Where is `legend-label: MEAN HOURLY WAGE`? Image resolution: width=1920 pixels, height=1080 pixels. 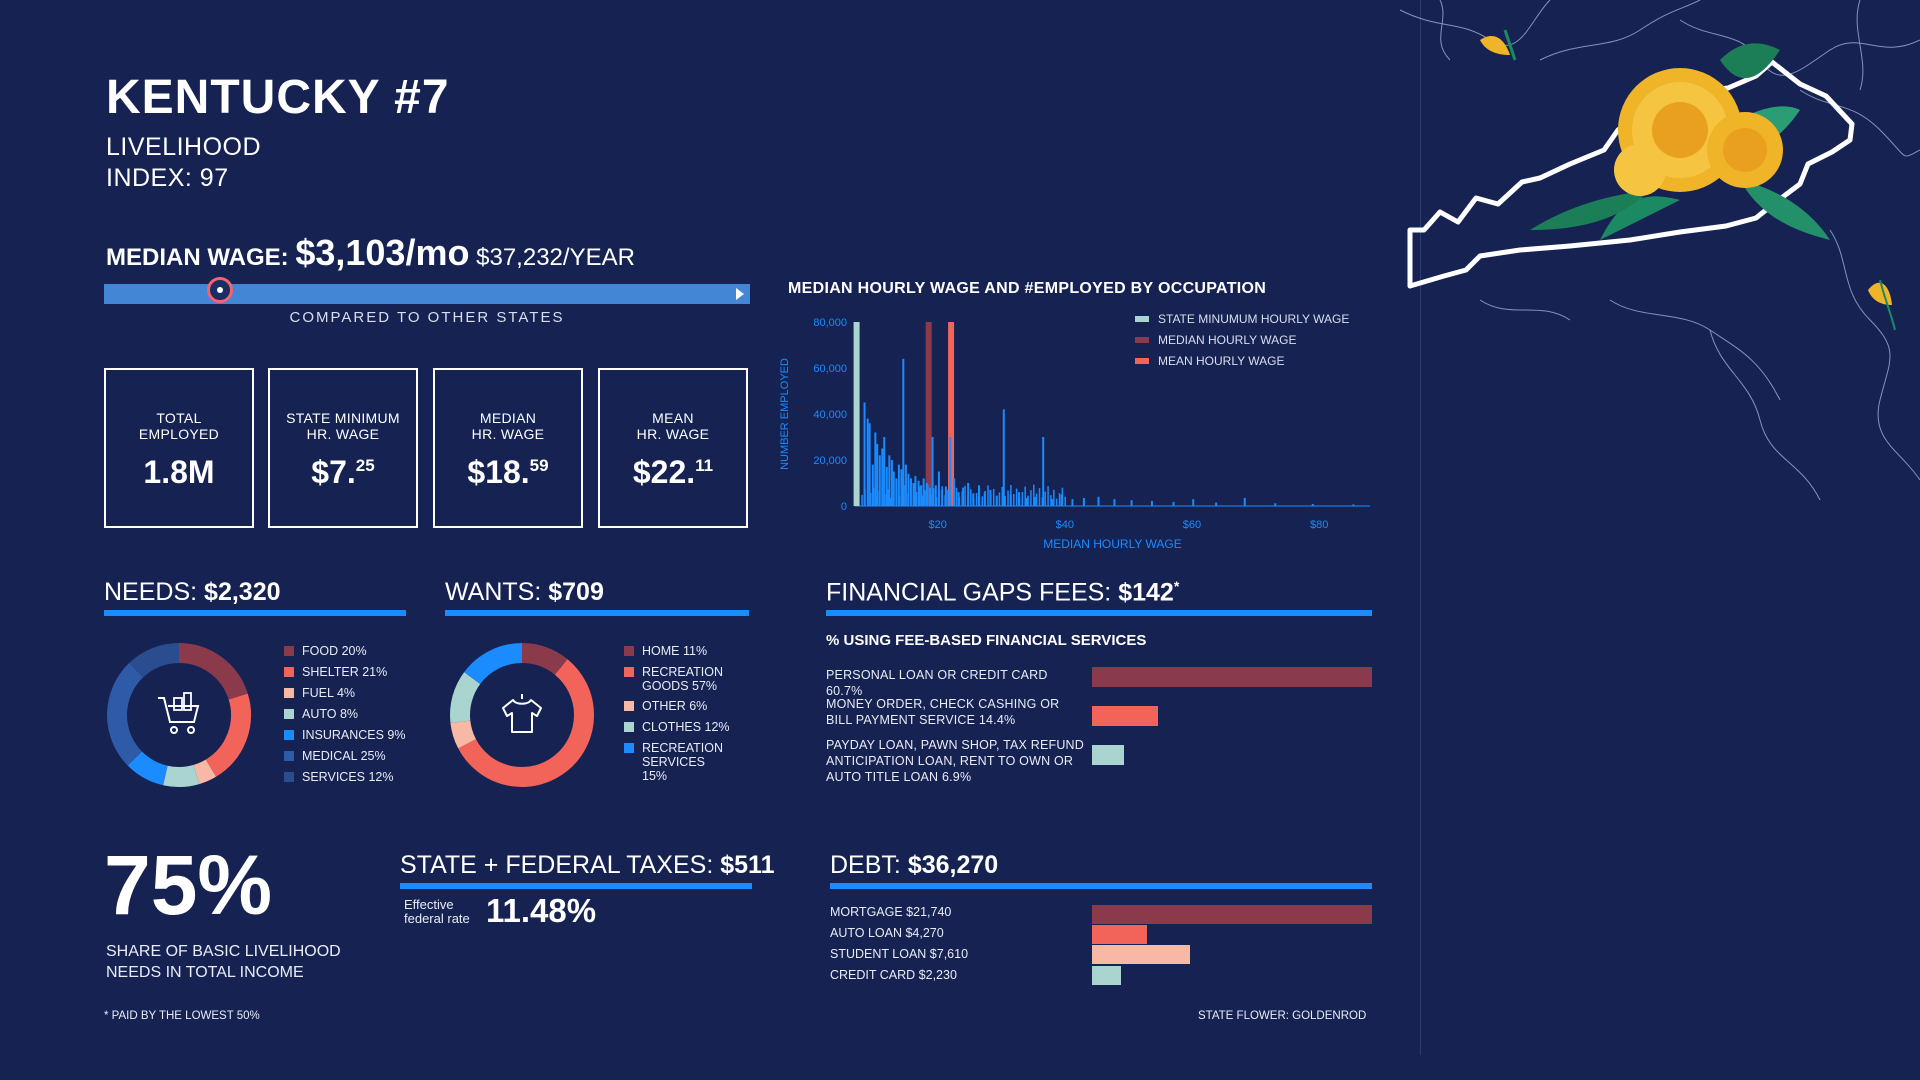 legend-label: MEAN HOURLY WAGE is located at coordinates (1221, 361).